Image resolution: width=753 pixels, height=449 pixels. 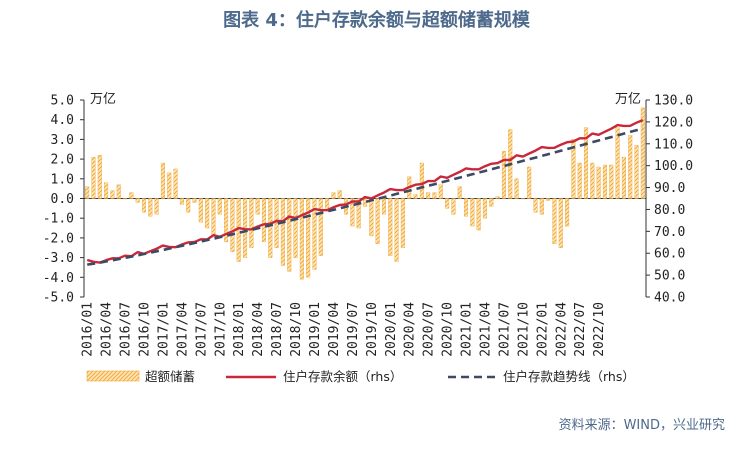 What do you see at coordinates (88, 329) in the screenshot?
I see `x-tick-label: 2016/01` at bounding box center [88, 329].